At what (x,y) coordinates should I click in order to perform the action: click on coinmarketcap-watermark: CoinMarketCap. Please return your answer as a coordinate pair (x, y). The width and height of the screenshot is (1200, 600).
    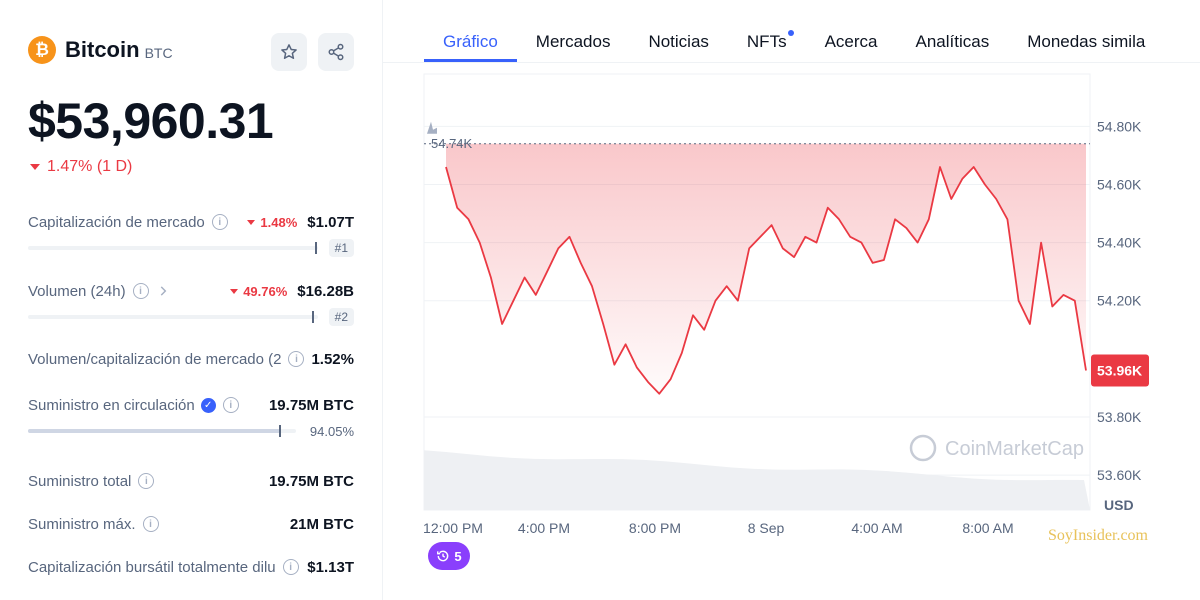
    Looking at the image, I should click on (996, 448).